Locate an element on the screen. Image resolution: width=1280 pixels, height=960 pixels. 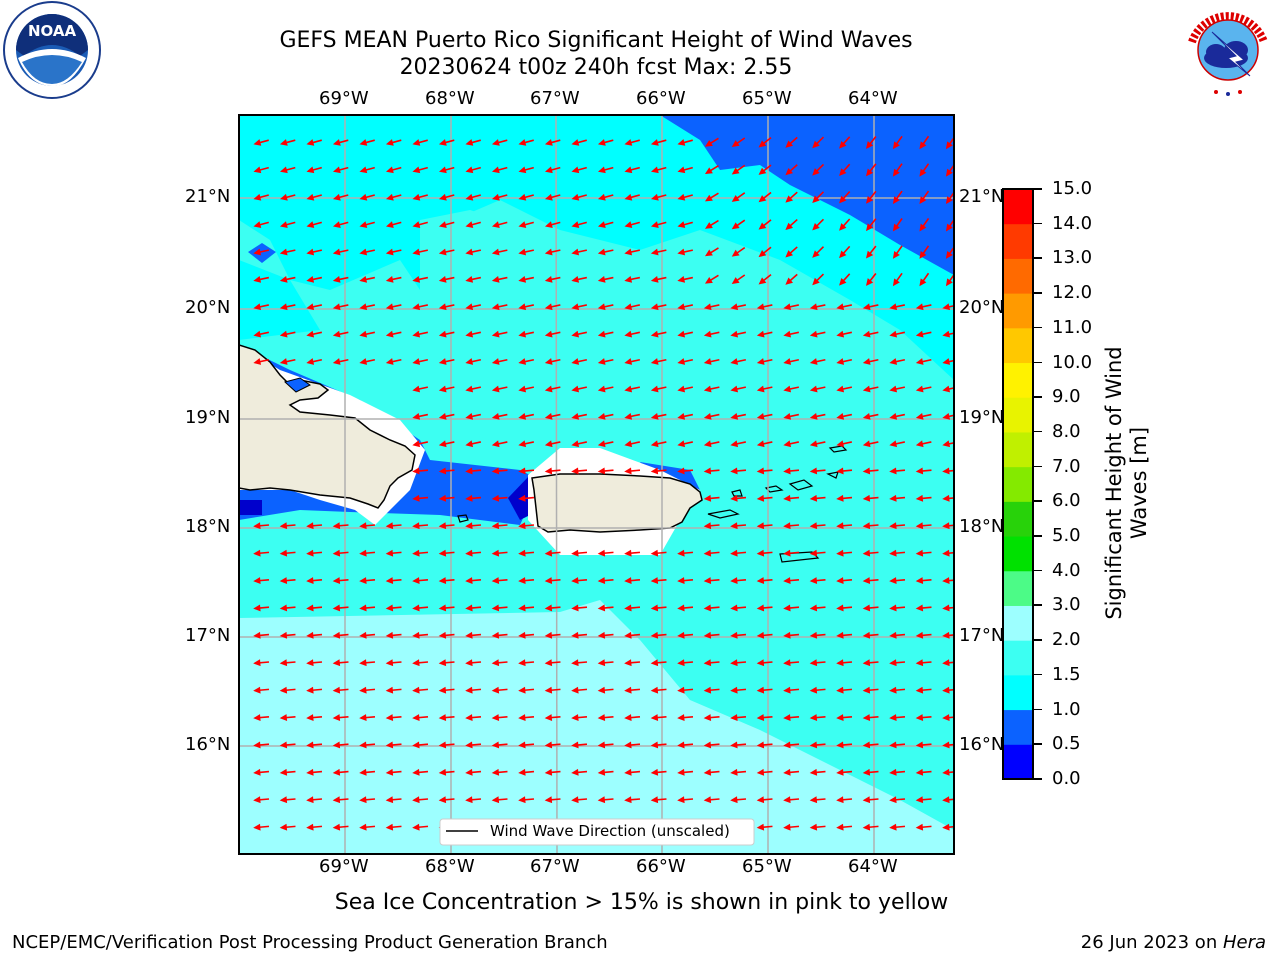
lon-label-top: 64°W is located at coordinates (873, 98).